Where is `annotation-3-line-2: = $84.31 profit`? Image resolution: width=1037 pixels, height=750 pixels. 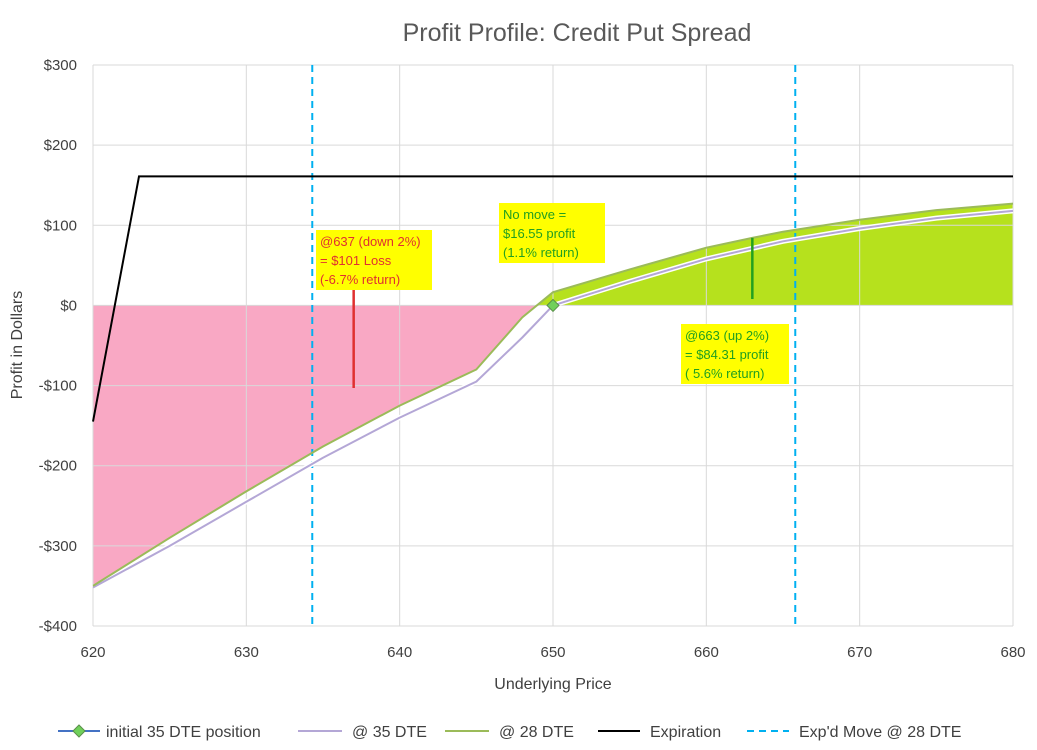 annotation-3-line-2: = $84.31 profit is located at coordinates (727, 354).